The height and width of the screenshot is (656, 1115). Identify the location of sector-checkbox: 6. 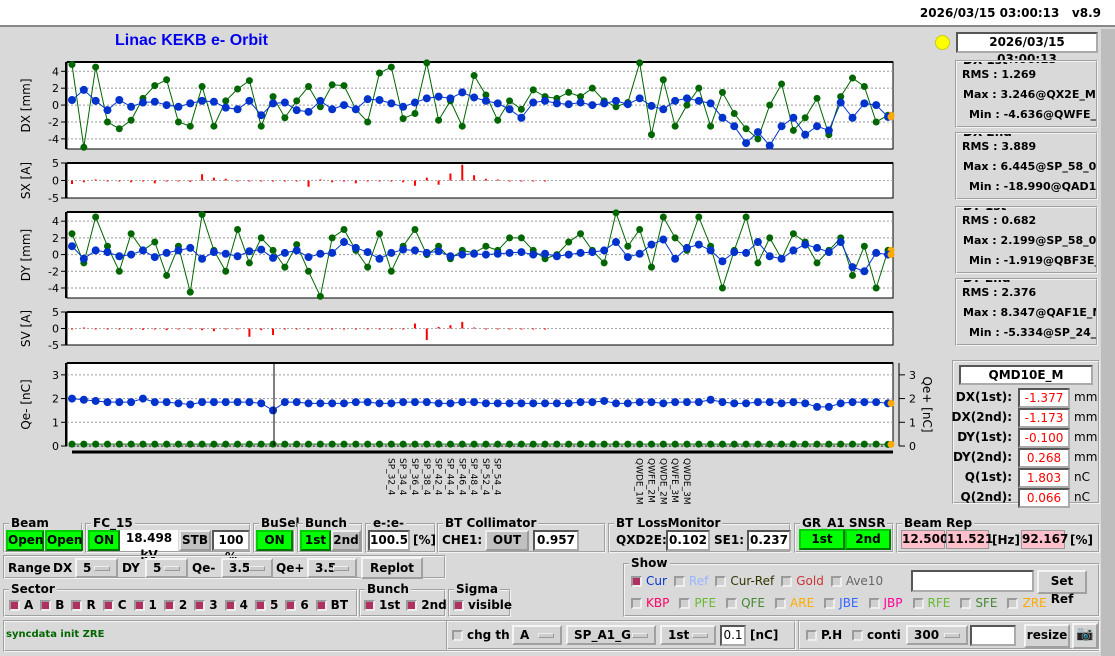
(297, 605).